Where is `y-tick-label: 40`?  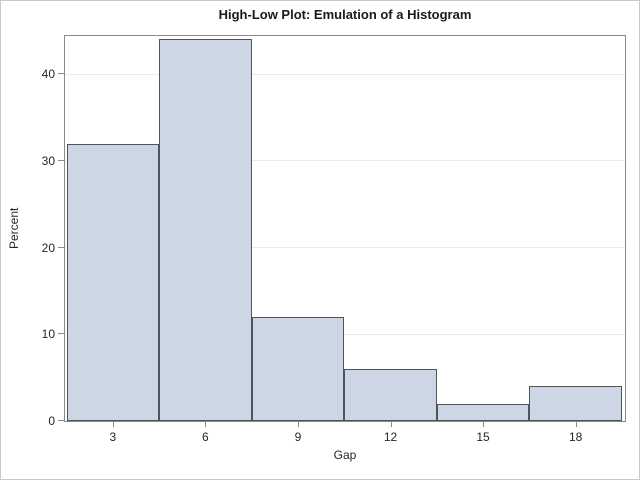
y-tick-label: 40 is located at coordinates (48, 74).